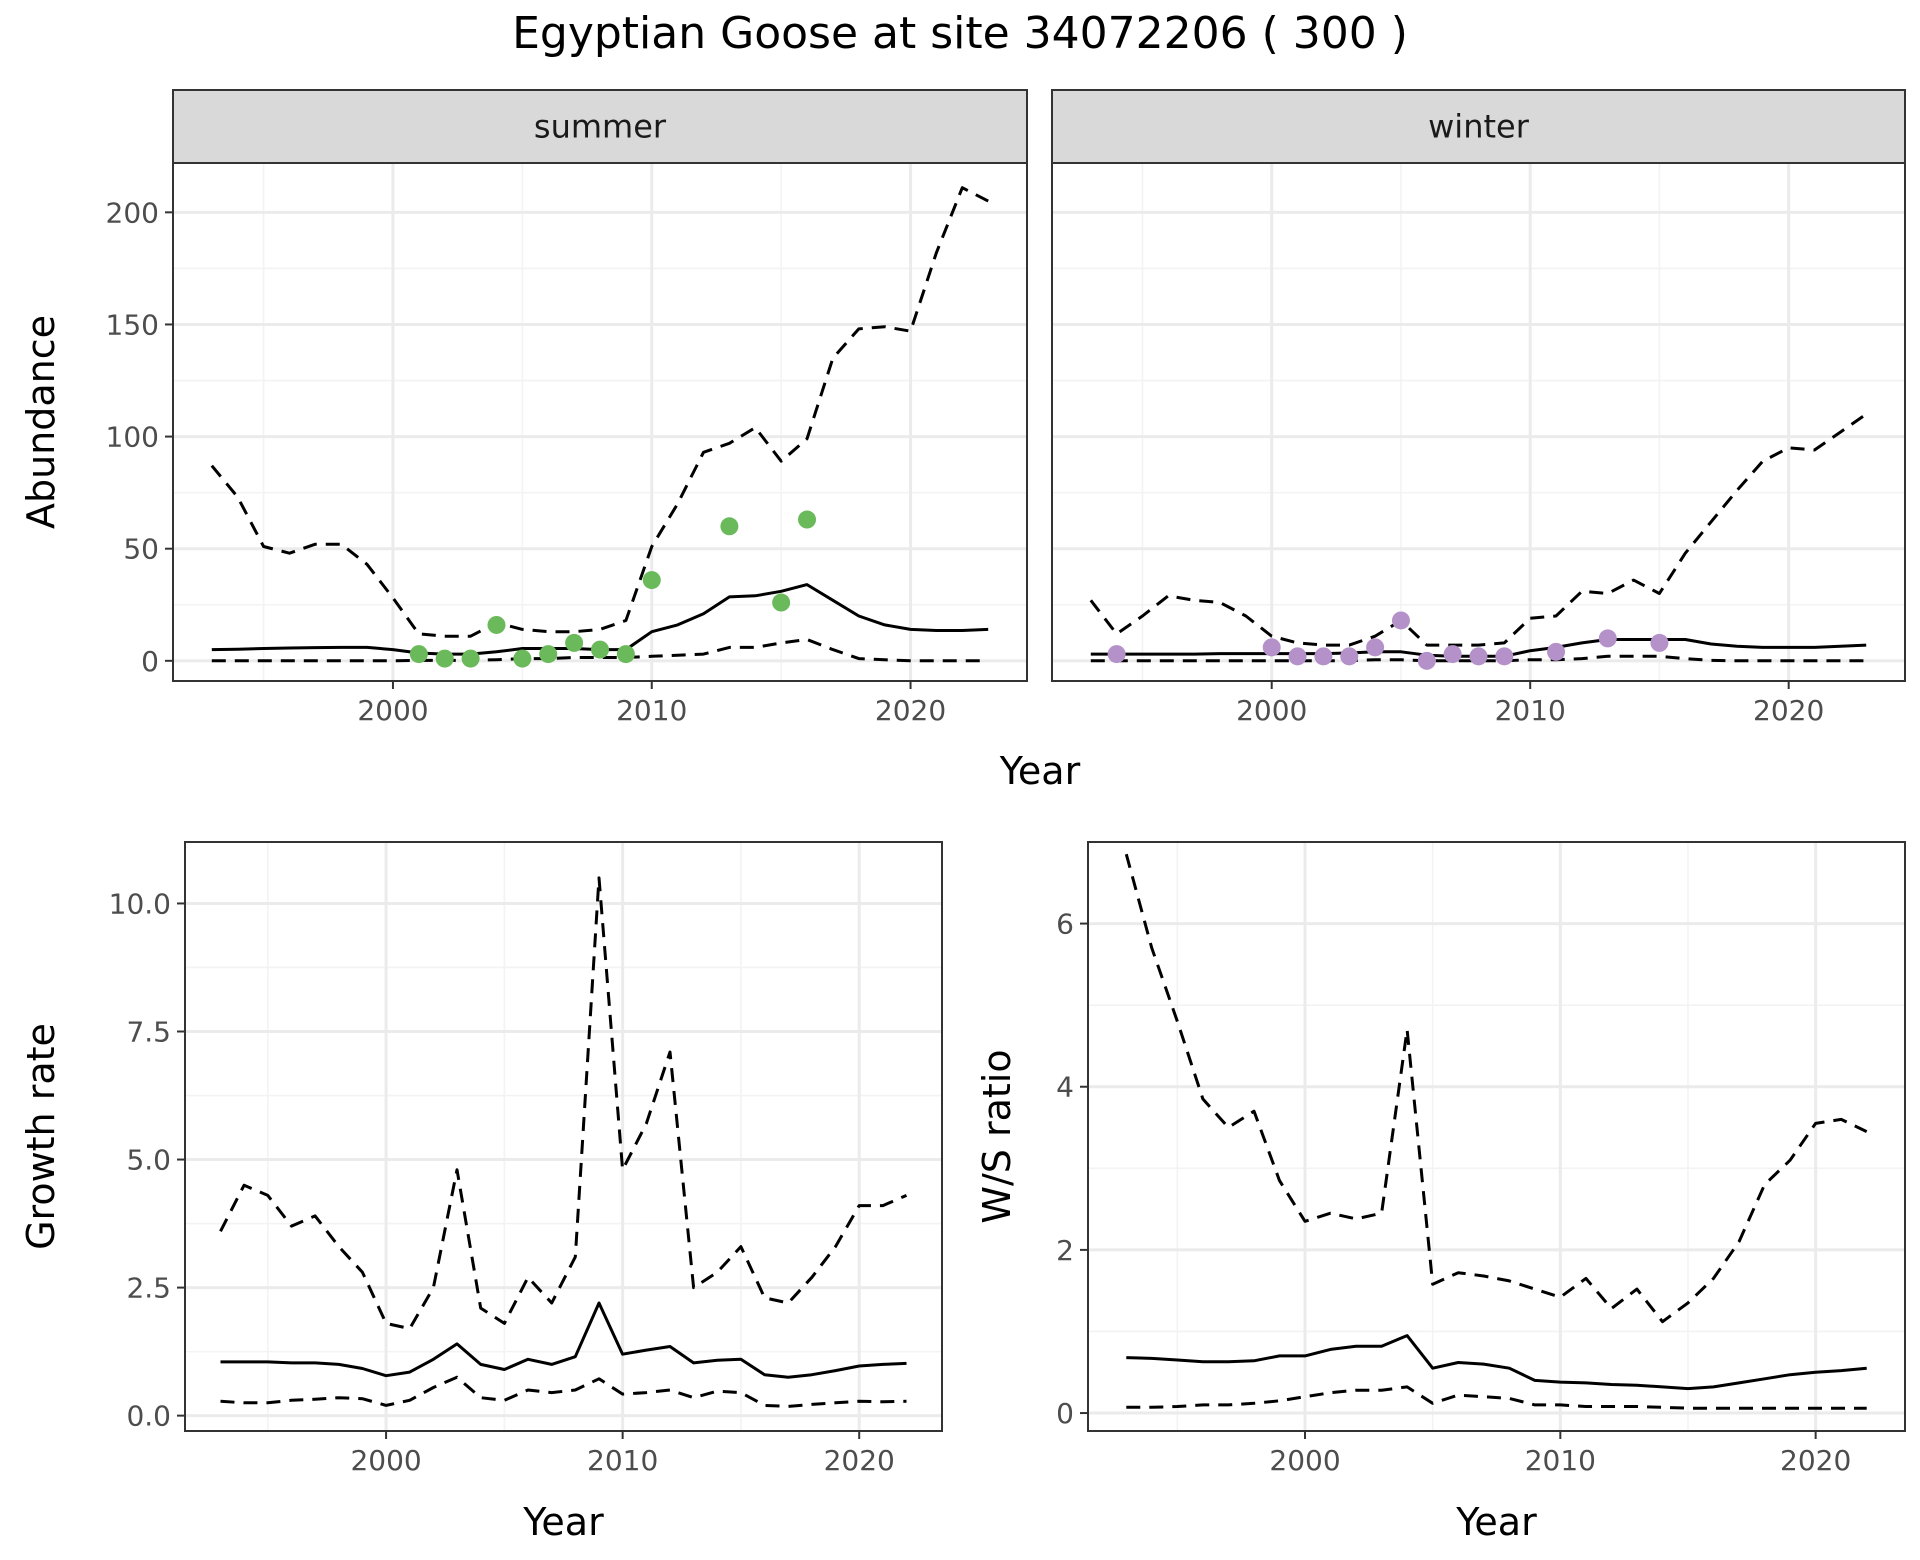 This screenshot has width=1920, height=1560. Describe the element at coordinates (132, 437) in the screenshot. I see `y-tick-label: 100` at that location.